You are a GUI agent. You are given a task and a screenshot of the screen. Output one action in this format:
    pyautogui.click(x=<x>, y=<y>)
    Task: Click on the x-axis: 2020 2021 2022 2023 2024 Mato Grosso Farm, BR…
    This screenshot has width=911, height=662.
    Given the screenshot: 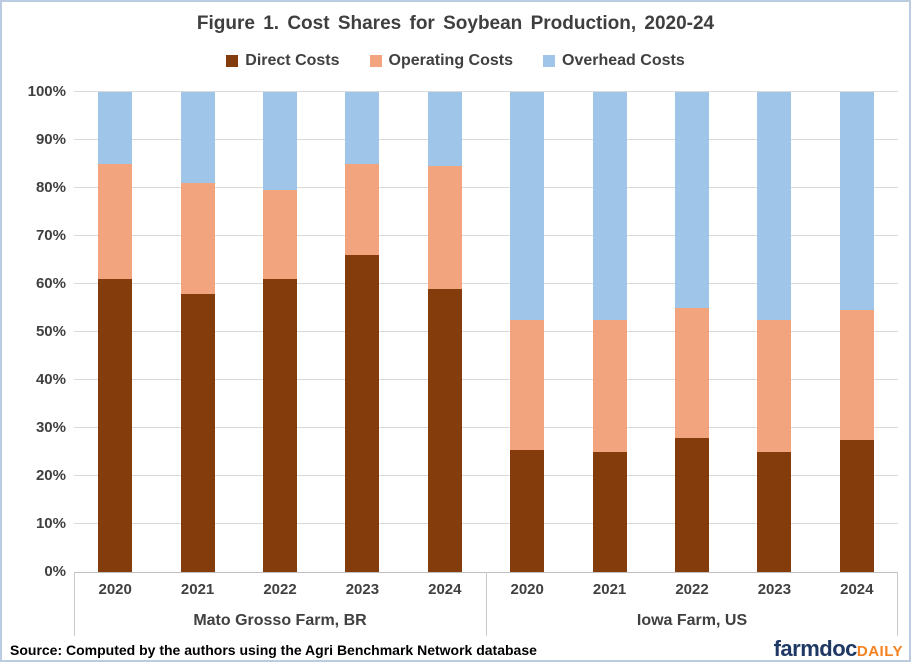 What is the action you would take?
    pyautogui.click(x=486, y=604)
    